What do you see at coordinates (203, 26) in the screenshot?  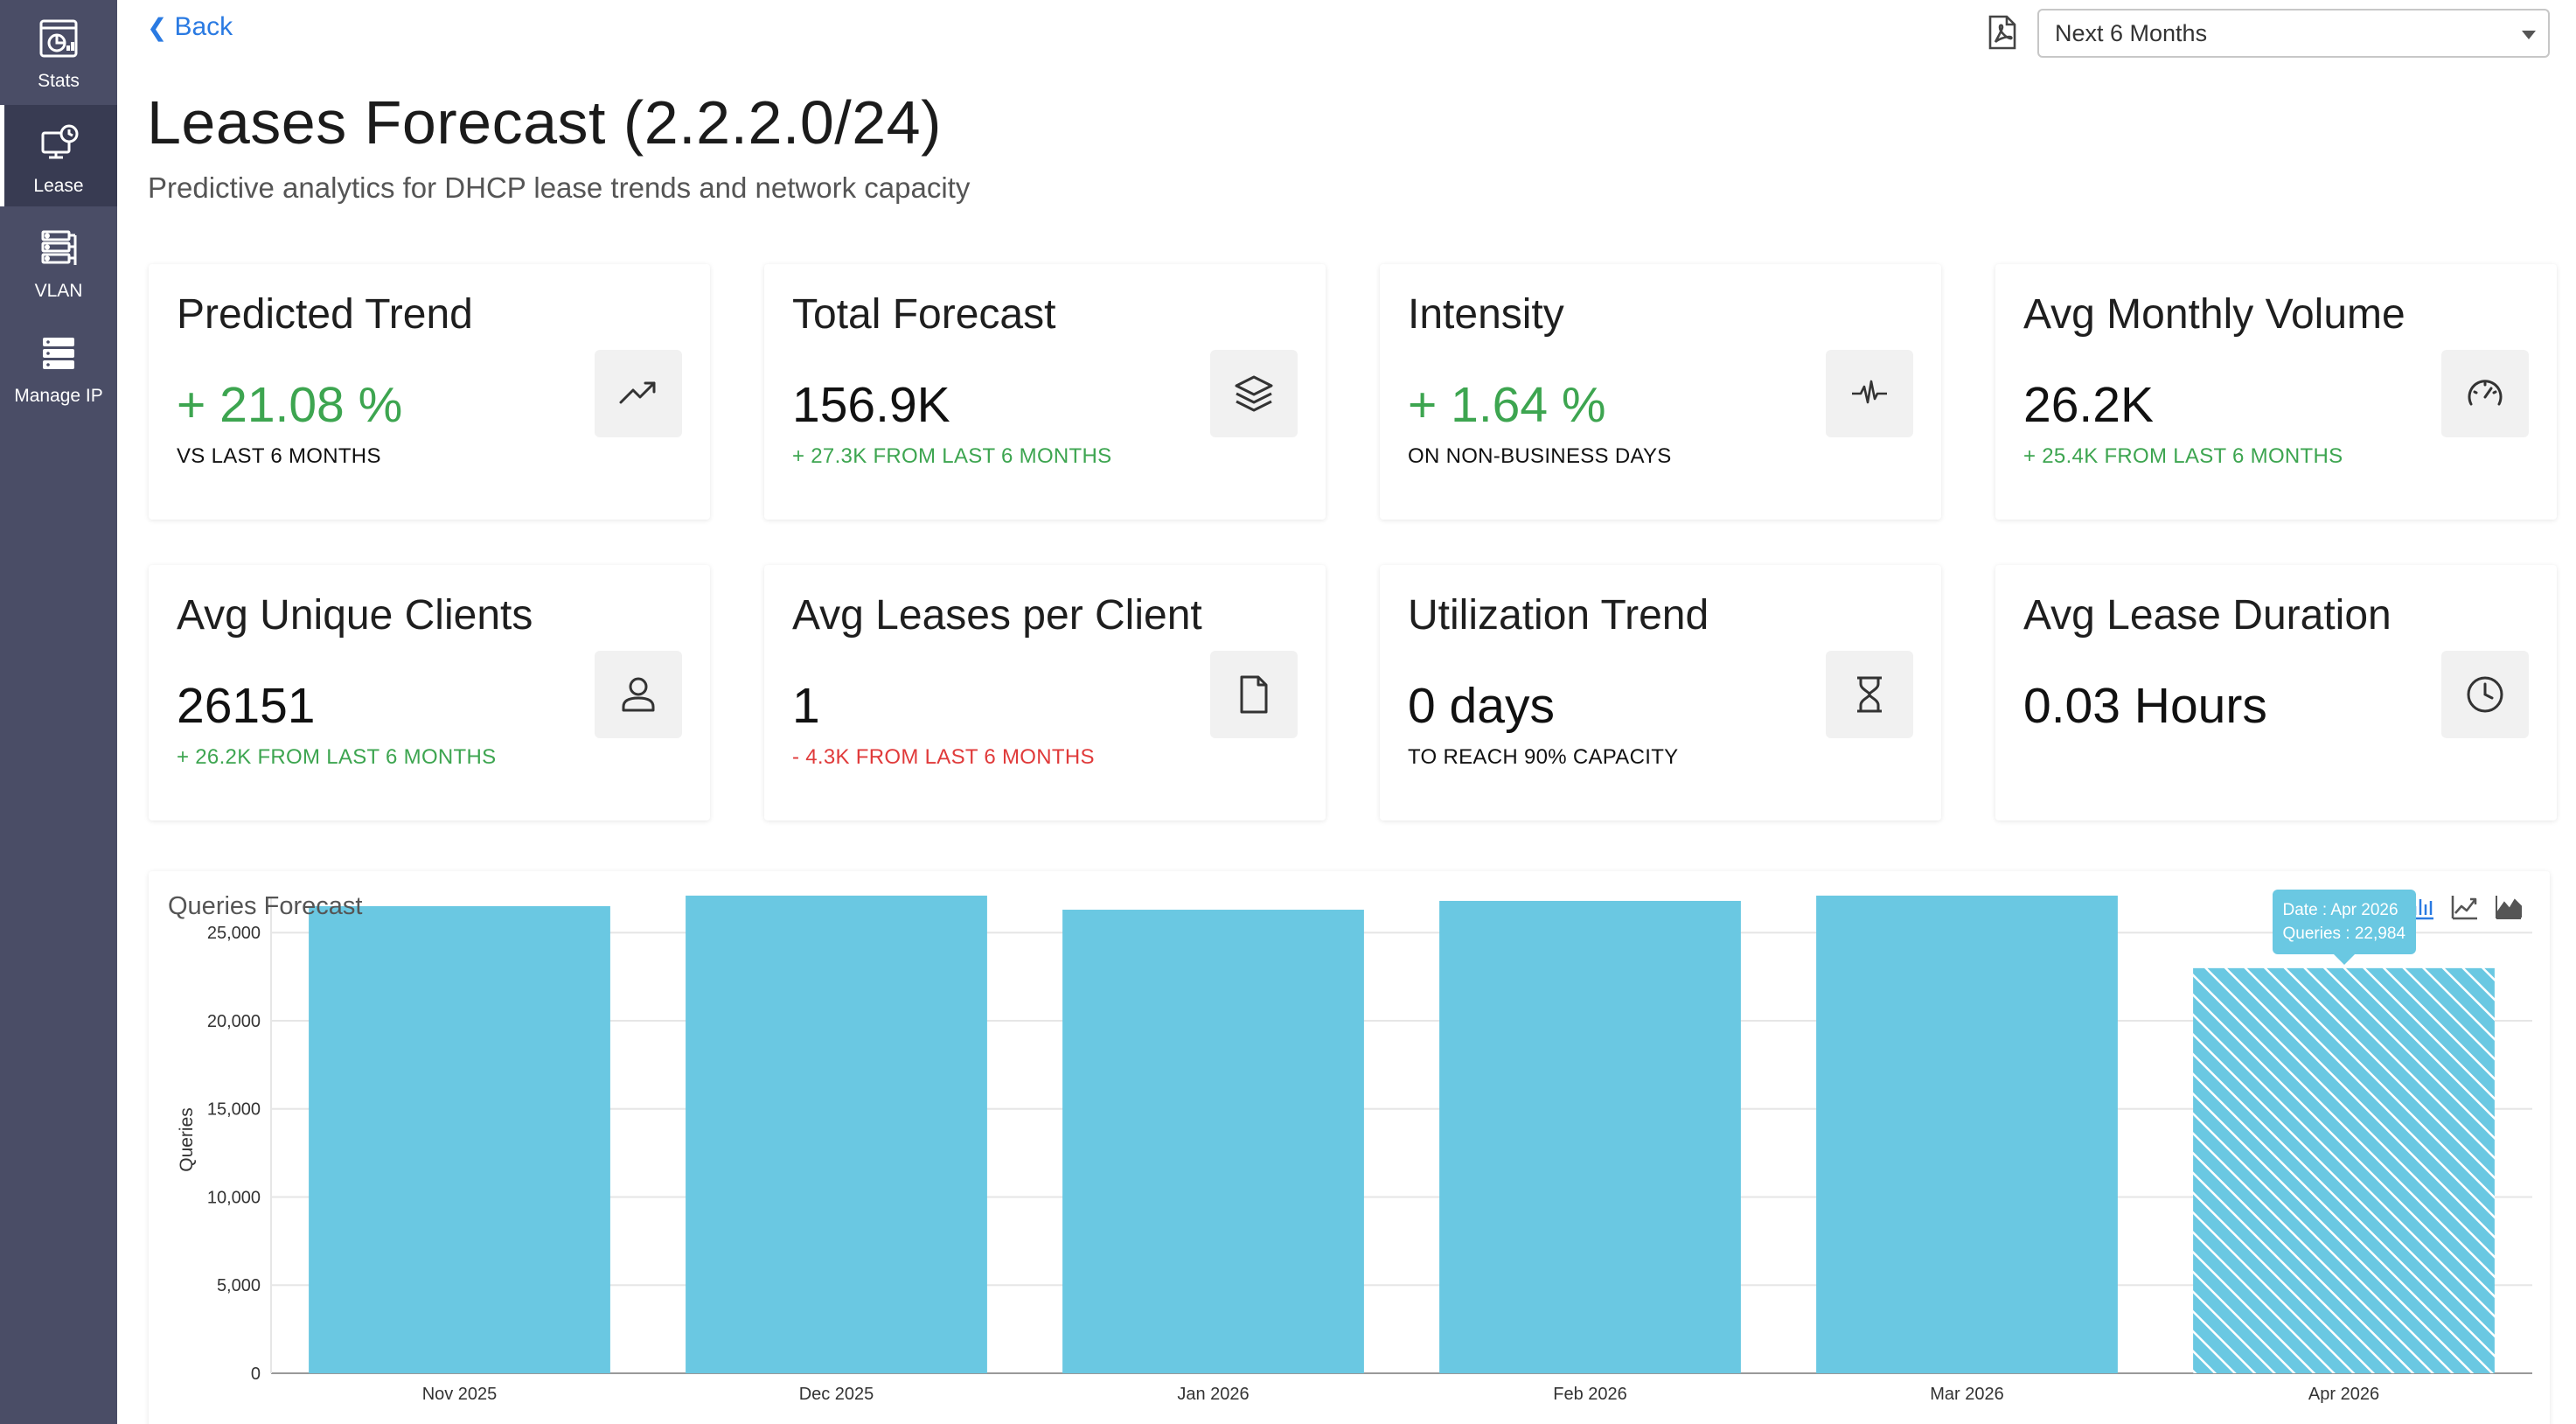 I see `back-label: Back` at bounding box center [203, 26].